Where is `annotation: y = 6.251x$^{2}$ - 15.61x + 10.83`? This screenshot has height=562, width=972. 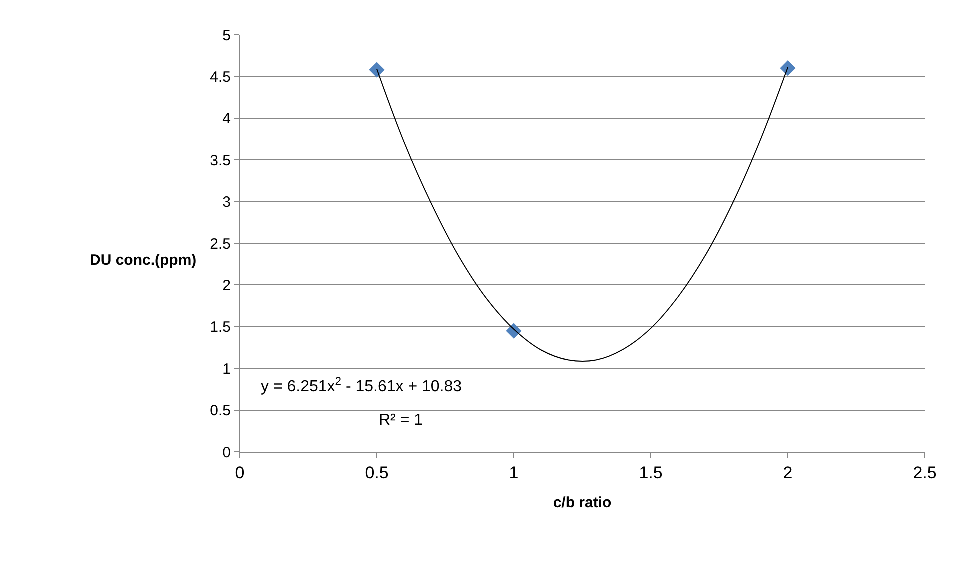
annotation: y = 6.251x$^{2}$ - 15.61x + 10.83 is located at coordinates (361, 386).